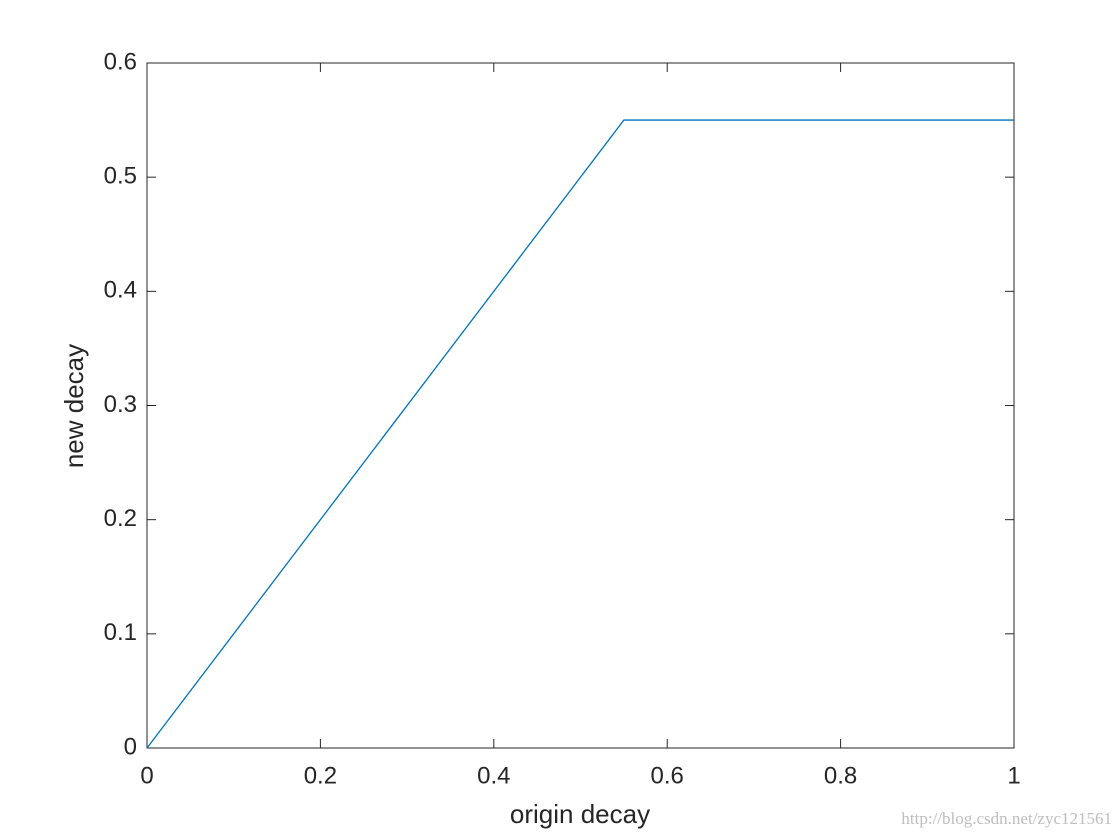 Image resolution: width=1120 pixels, height=840 pixels. Describe the element at coordinates (667, 775) in the screenshot. I see `x-tick-label: 0.6` at that location.